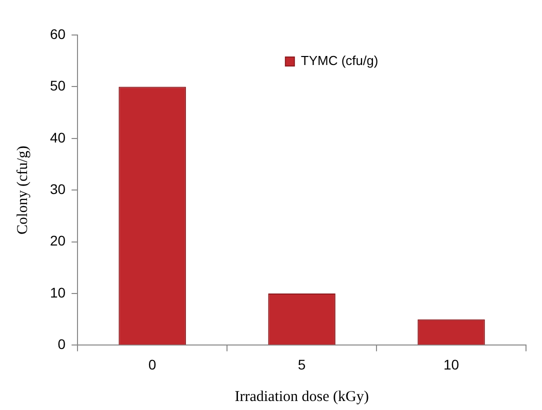  I want to click on y-tick-label: 40, so click(58, 137).